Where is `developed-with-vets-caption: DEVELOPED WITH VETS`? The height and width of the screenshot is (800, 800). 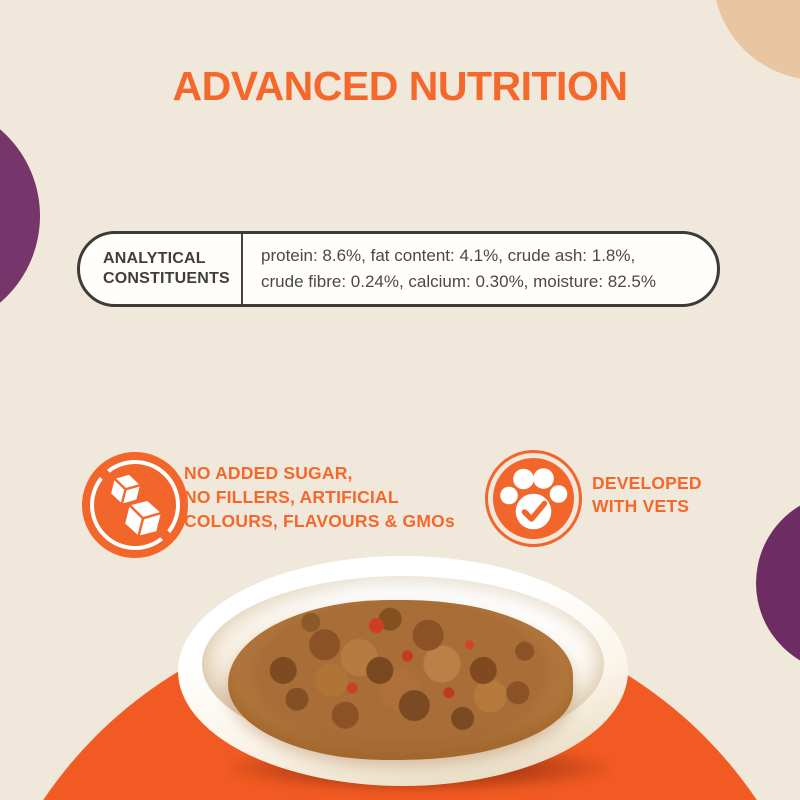
developed-with-vets-caption: DEVELOPED WITH VETS is located at coordinates (647, 495).